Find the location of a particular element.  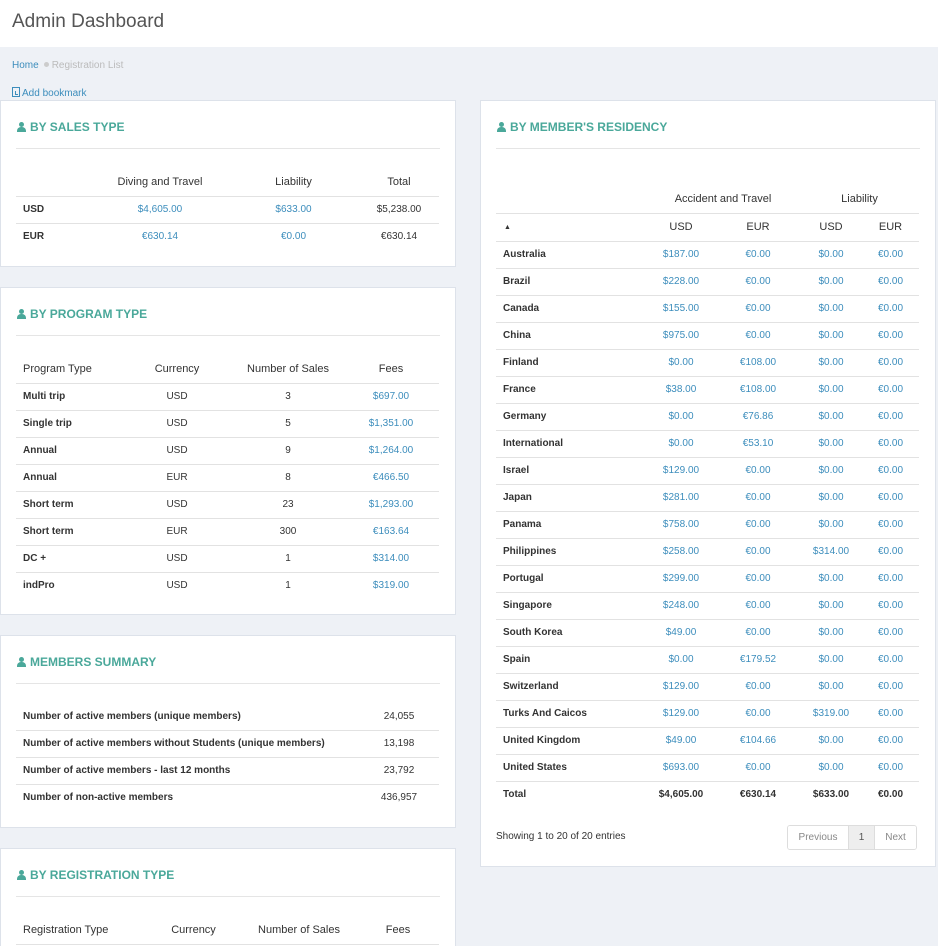

summary-value: 436,957 is located at coordinates (399, 797).